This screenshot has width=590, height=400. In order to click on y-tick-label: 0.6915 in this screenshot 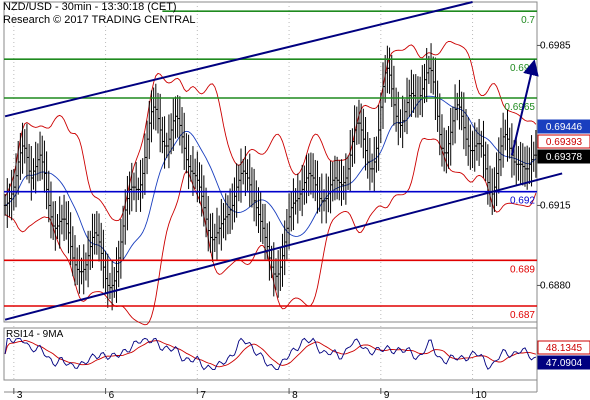, I will do `click(555, 205)`.